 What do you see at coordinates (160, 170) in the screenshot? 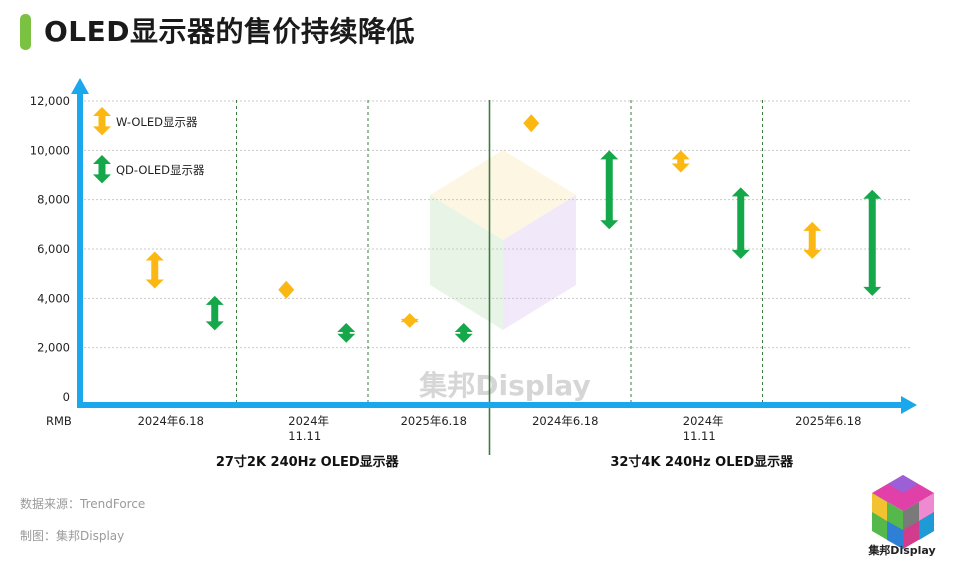
I see `legend-label: QD-OLED显示器` at bounding box center [160, 170].